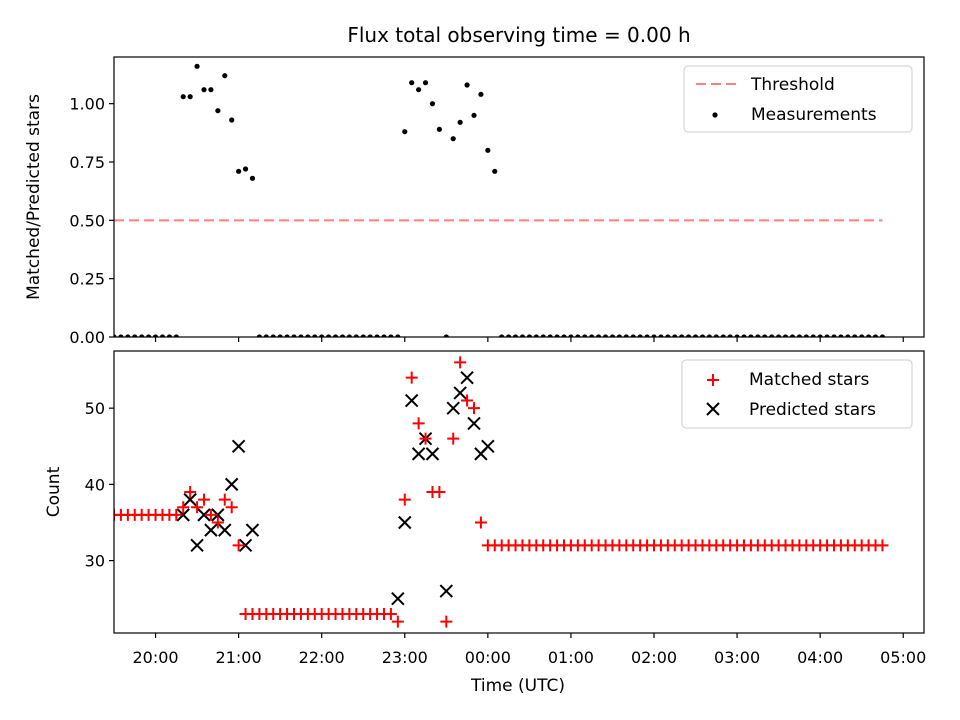 This screenshot has width=960, height=720. I want to click on chart-title: Flux total observing time = 0.00 h, so click(518, 35).